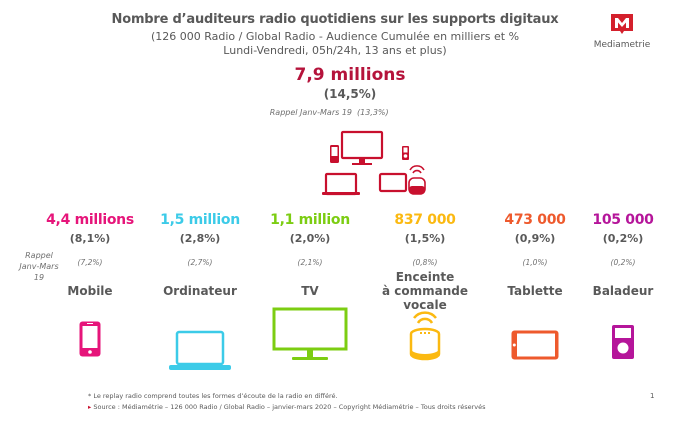  I want to click on support-name: Ordinateur, so click(200, 291).